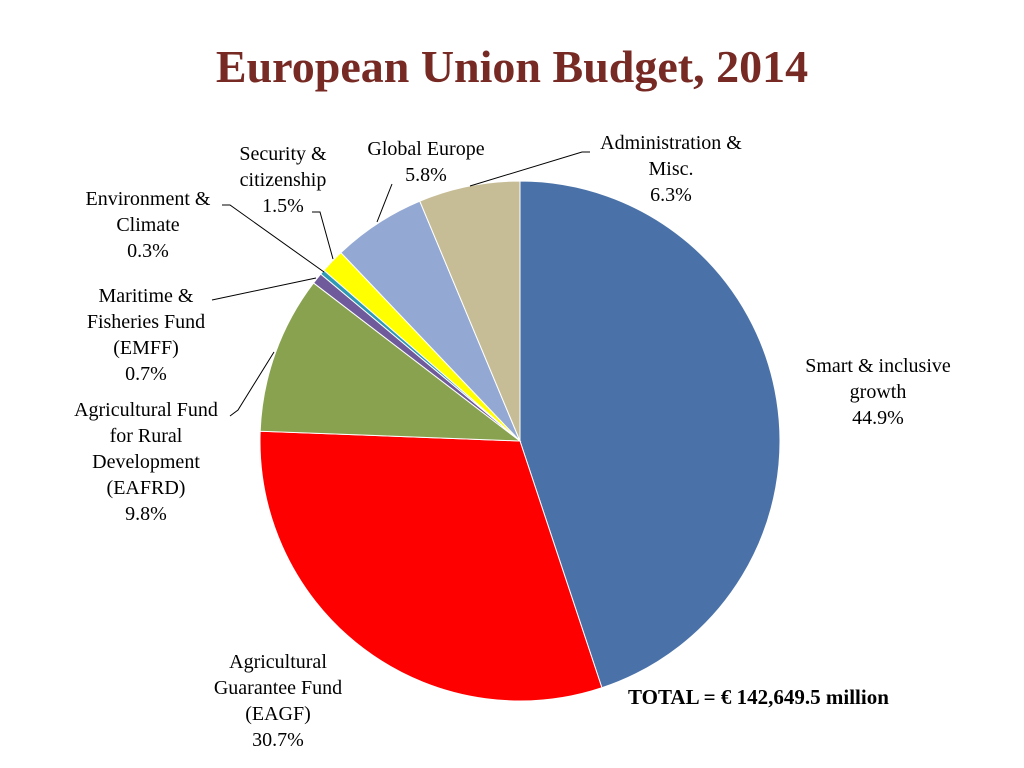 The image size is (1024, 768). Describe the element at coordinates (878, 392) in the screenshot. I see `slice-label-0: Smart & inclusive growth 44.9%` at that location.